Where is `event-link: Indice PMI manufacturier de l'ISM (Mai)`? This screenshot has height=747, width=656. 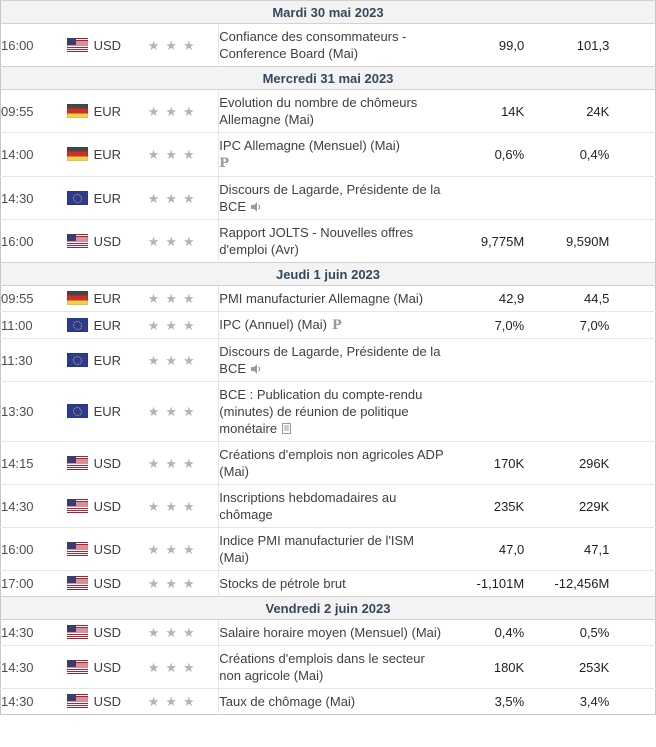 event-link: Indice PMI manufacturier de l'ISM (Mai) is located at coordinates (316, 549).